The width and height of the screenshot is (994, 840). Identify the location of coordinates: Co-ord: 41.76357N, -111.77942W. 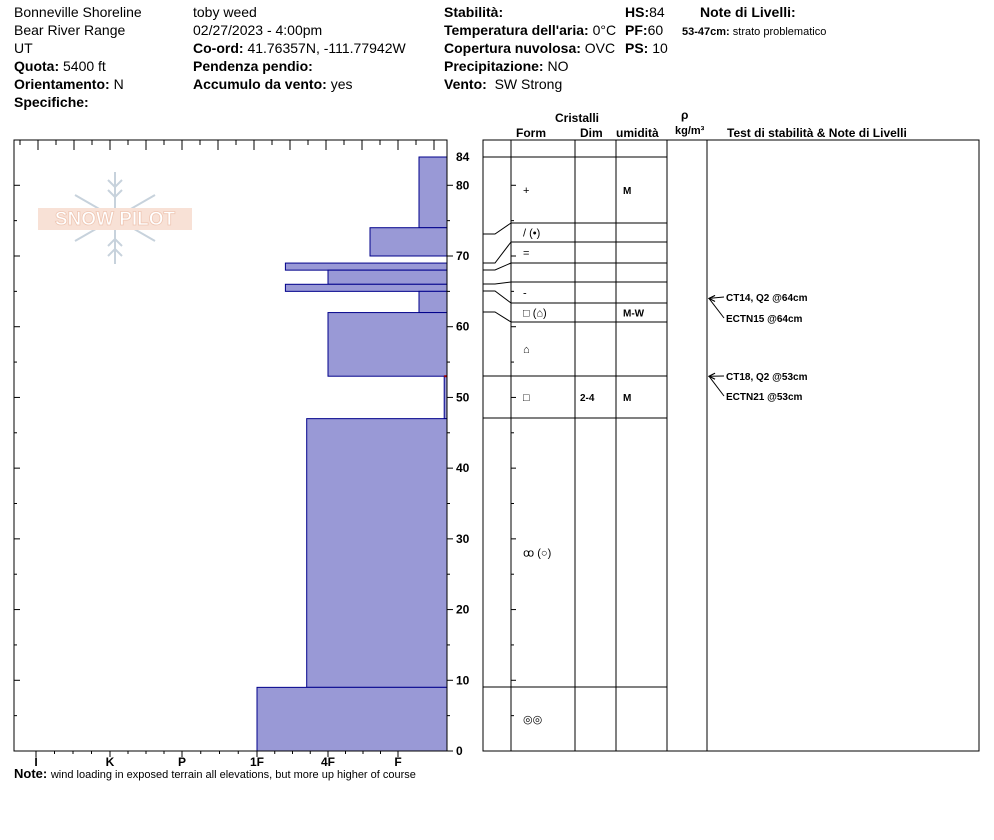
(299, 48).